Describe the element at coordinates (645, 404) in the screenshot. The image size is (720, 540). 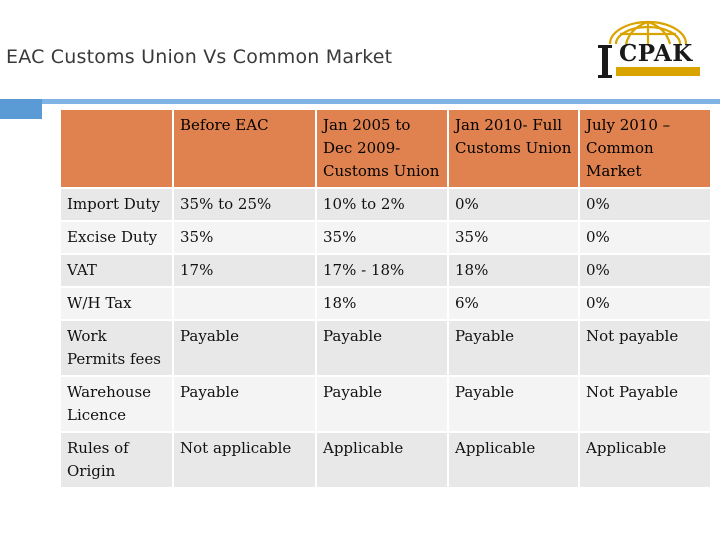
I see `table-cell: Not Payable` at that location.